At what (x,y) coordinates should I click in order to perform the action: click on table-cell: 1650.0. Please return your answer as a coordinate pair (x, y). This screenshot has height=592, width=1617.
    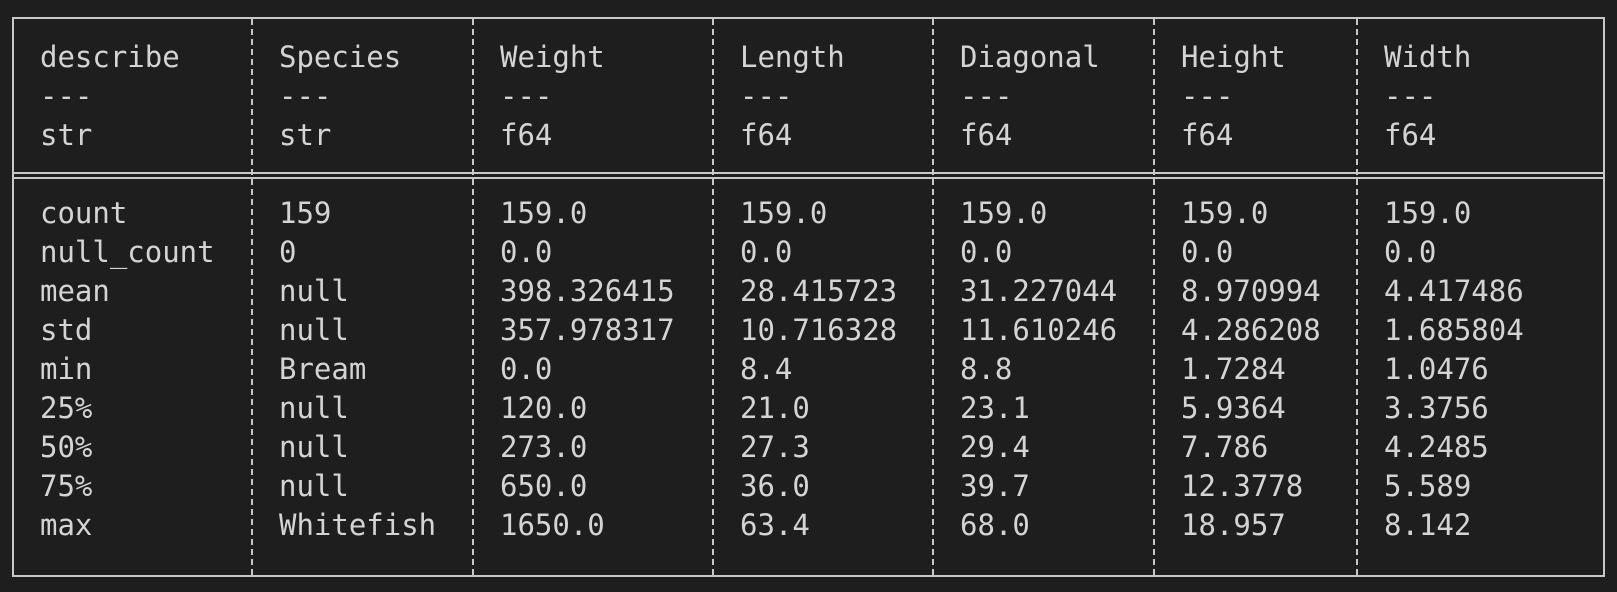
    Looking at the image, I should click on (552, 525).